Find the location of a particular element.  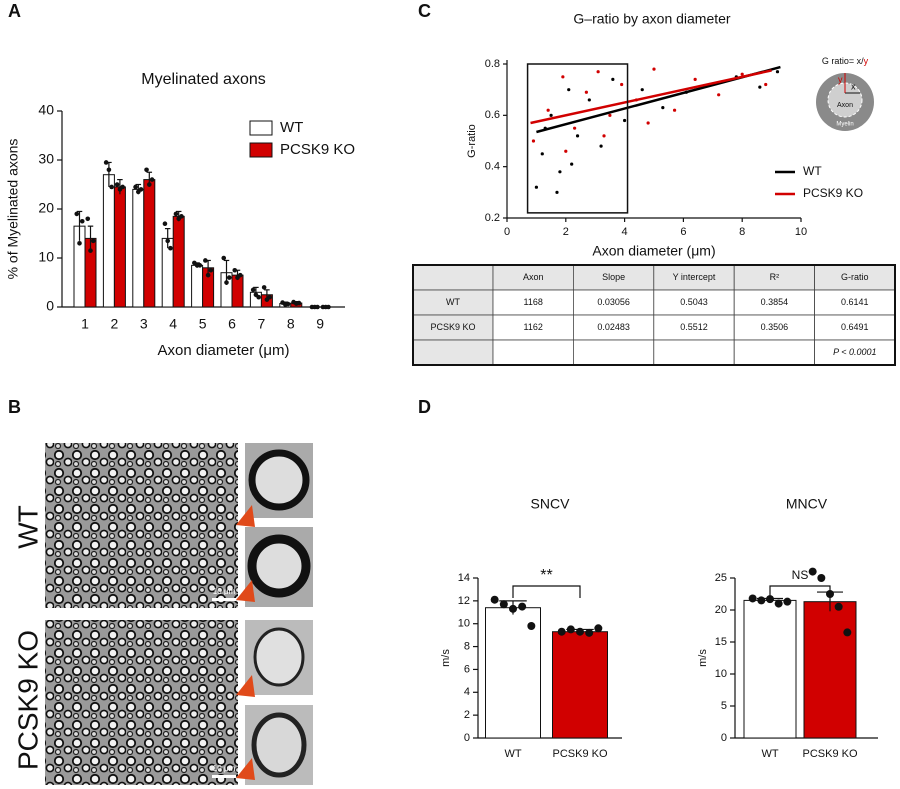

table-text: 0.6491 is located at coordinates (855, 327).